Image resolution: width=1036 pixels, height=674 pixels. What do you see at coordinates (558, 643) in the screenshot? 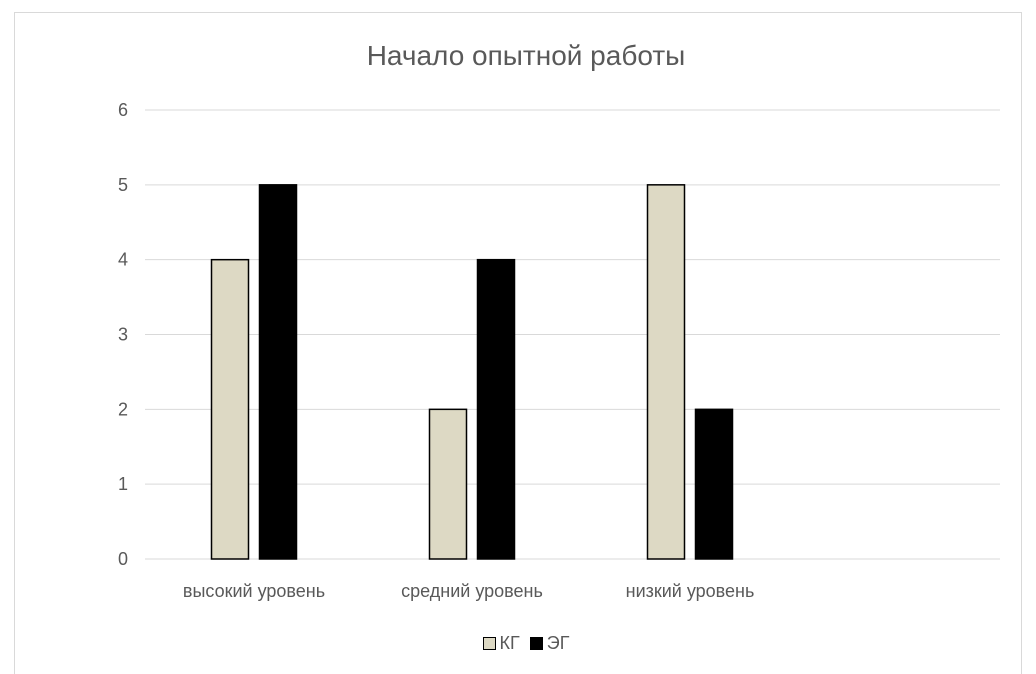
I see `legend-label-eg: ЭГ` at bounding box center [558, 643].